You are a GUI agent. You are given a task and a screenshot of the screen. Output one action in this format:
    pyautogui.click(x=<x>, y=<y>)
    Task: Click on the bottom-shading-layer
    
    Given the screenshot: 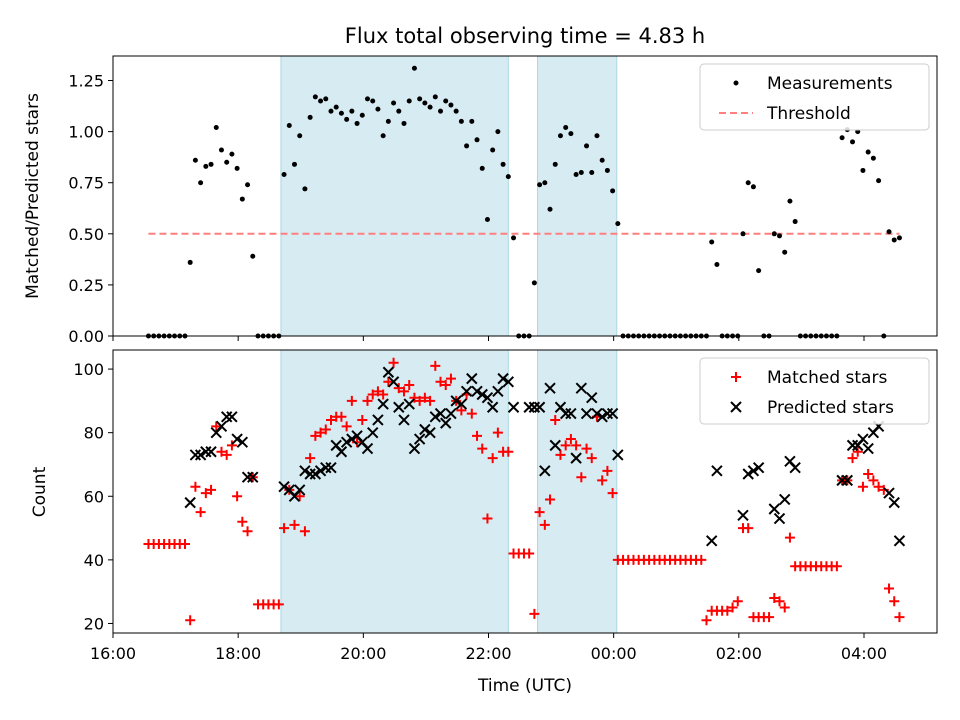 What is the action you would take?
    pyautogui.click(x=449, y=491)
    